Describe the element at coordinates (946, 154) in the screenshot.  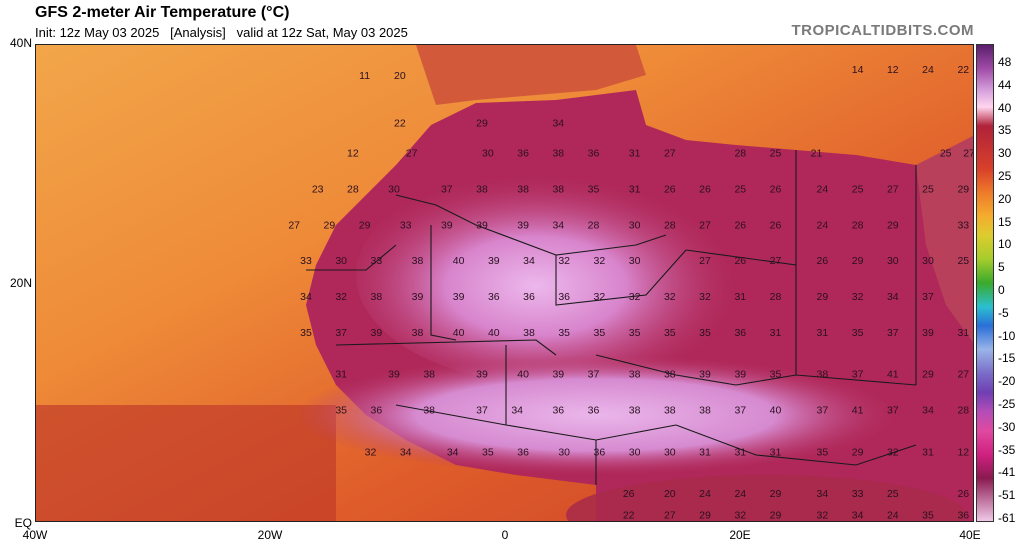
I see `temp-value-16: 25` at that location.